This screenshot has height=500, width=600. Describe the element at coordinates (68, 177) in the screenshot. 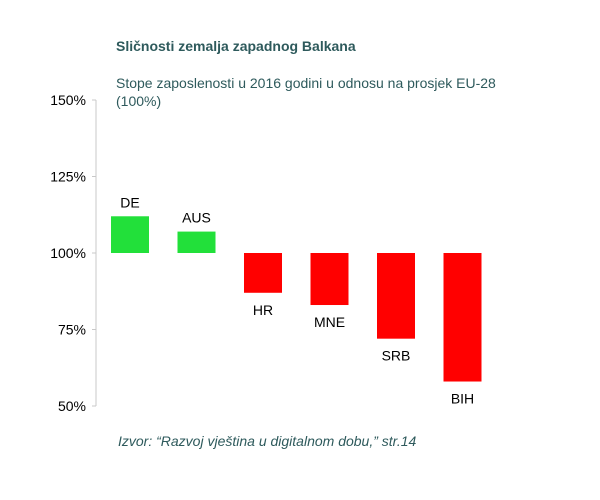

I see `y-tick-label: 125%` at that location.